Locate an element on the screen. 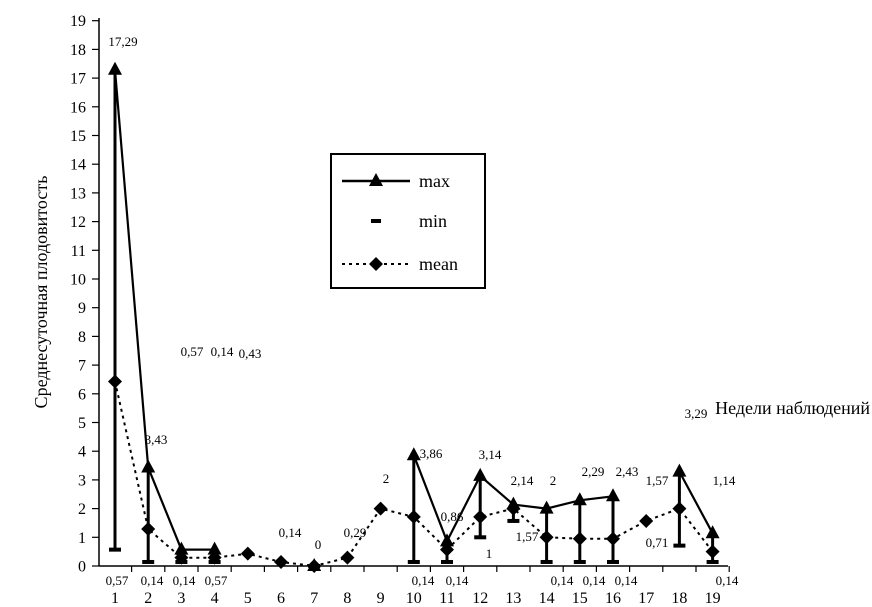 The width and height of the screenshot is (872, 607). x-tick-label: 12 is located at coordinates (480, 598).